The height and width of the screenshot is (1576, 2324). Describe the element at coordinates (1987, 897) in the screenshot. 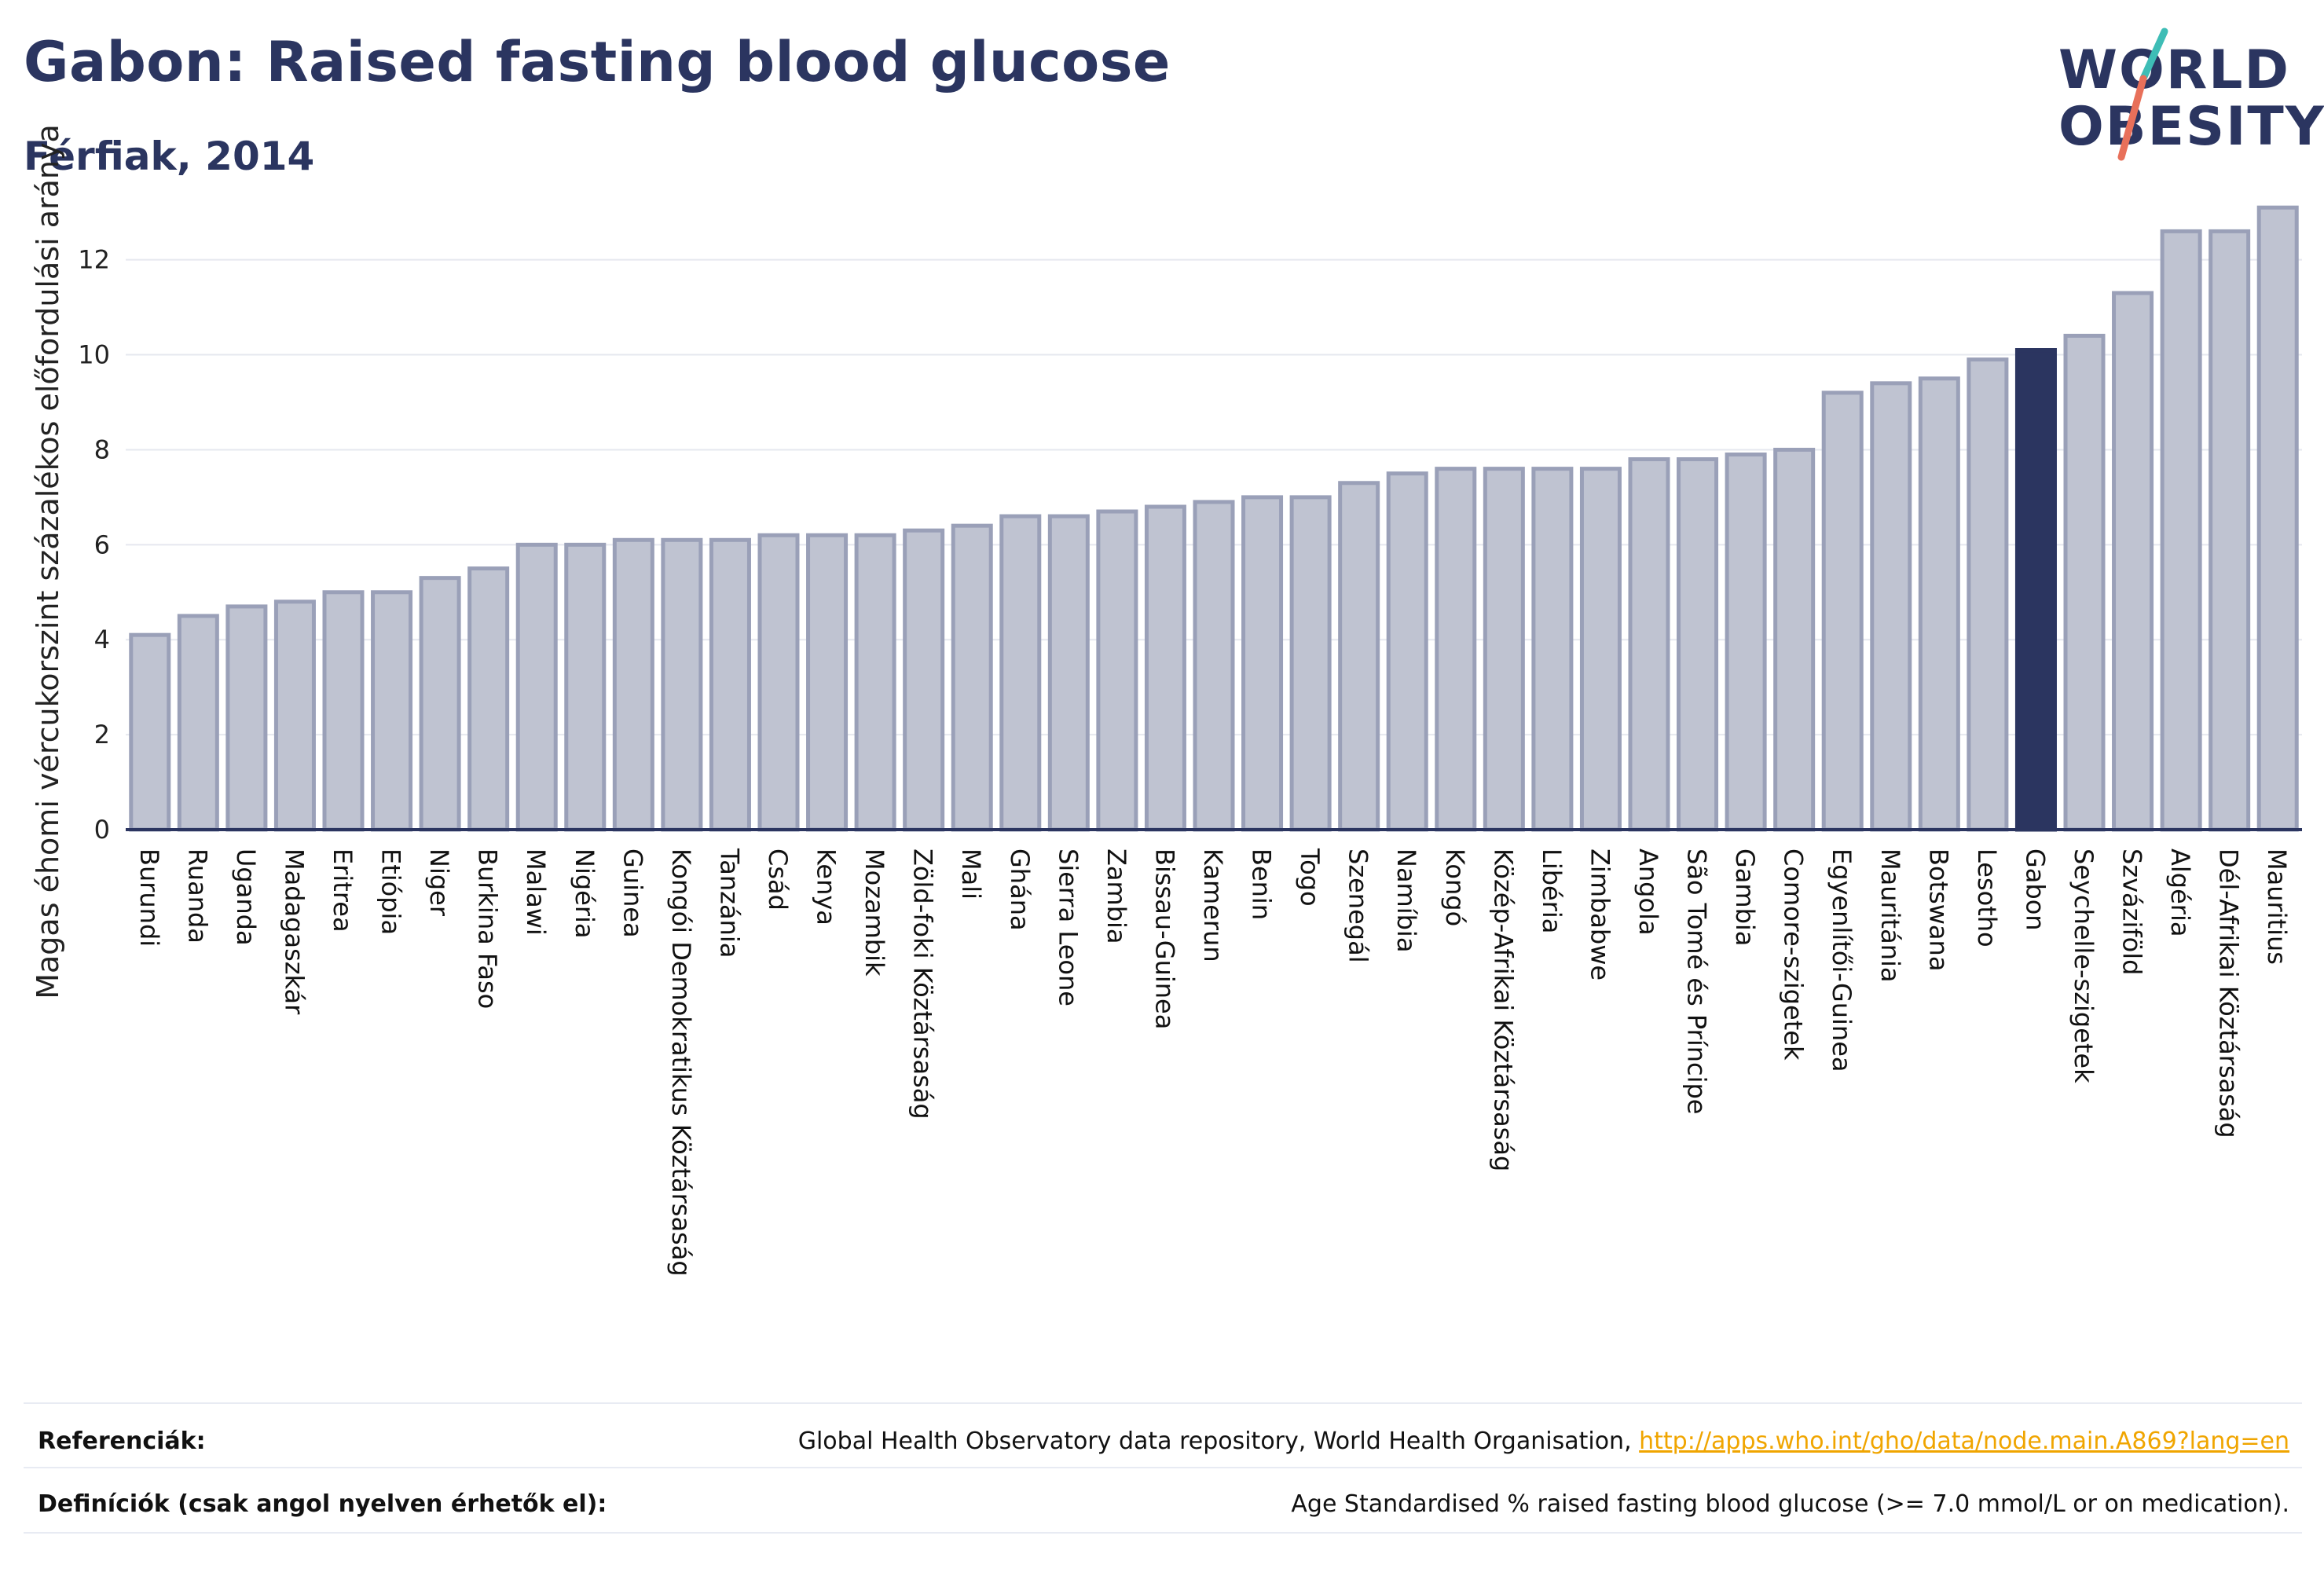

I see `x-tick-label: Lesotho` at that location.